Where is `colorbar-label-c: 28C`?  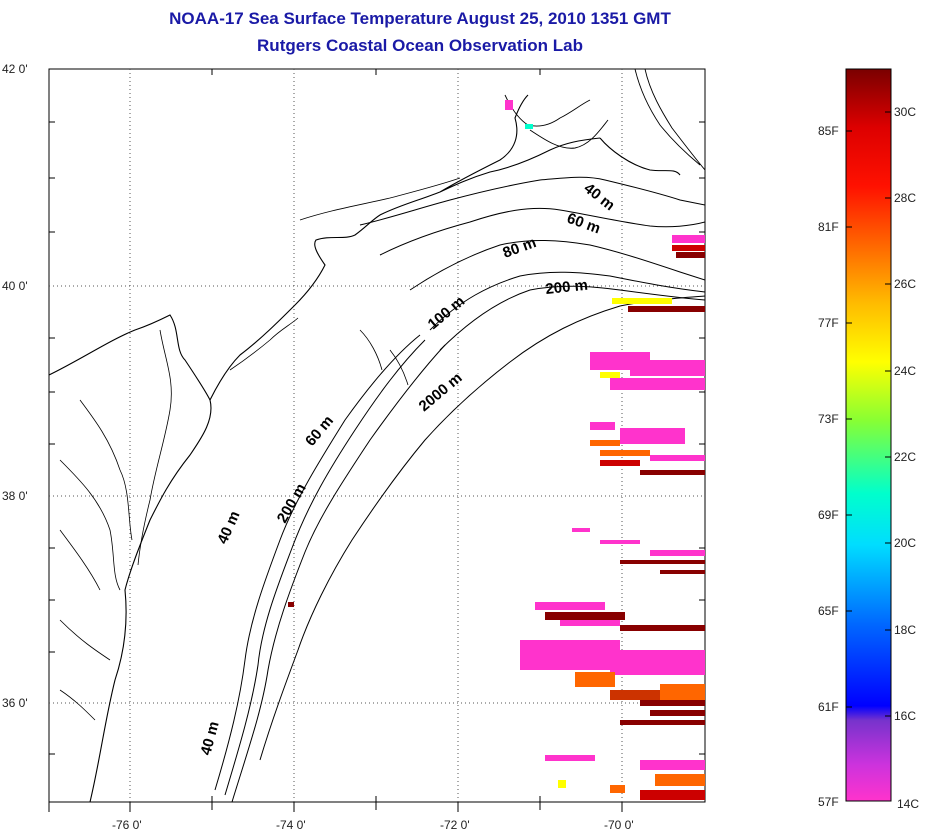
colorbar-label-c: 28C is located at coordinates (905, 198).